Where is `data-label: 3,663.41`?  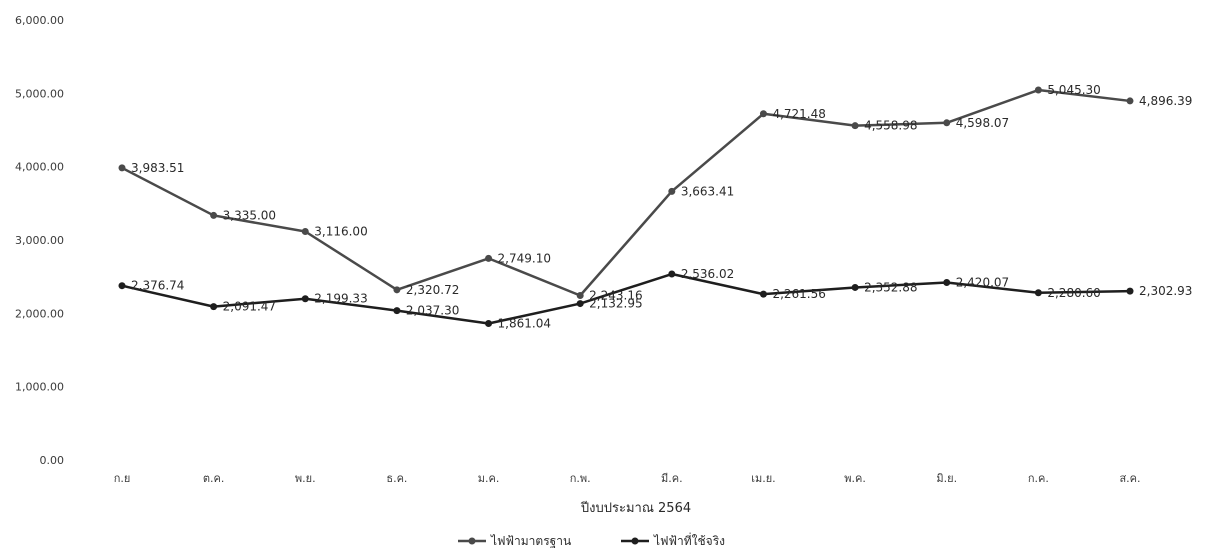
data-label: 3,663.41 is located at coordinates (707, 191).